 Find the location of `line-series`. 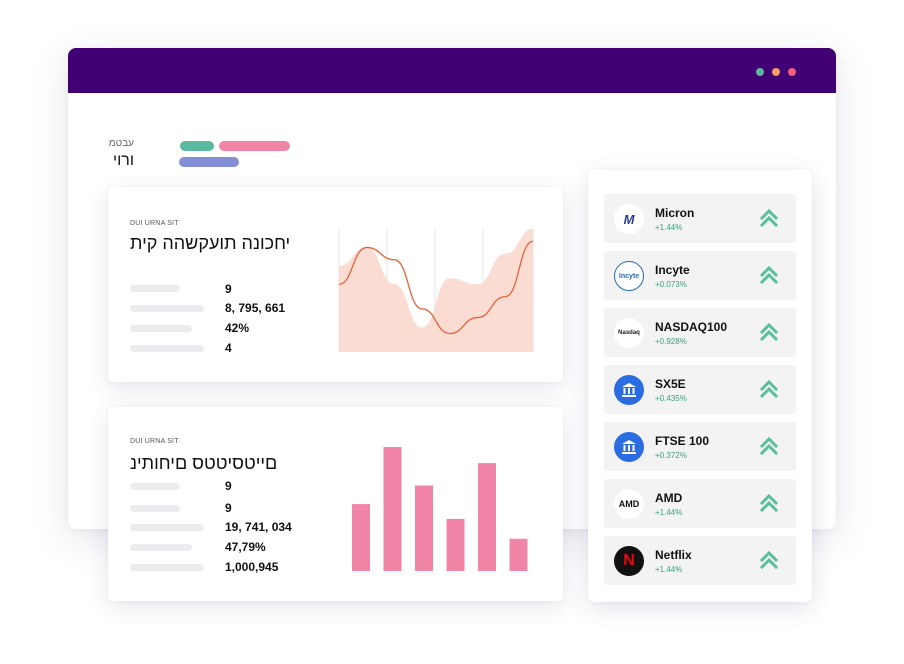

line-series is located at coordinates (436, 287).